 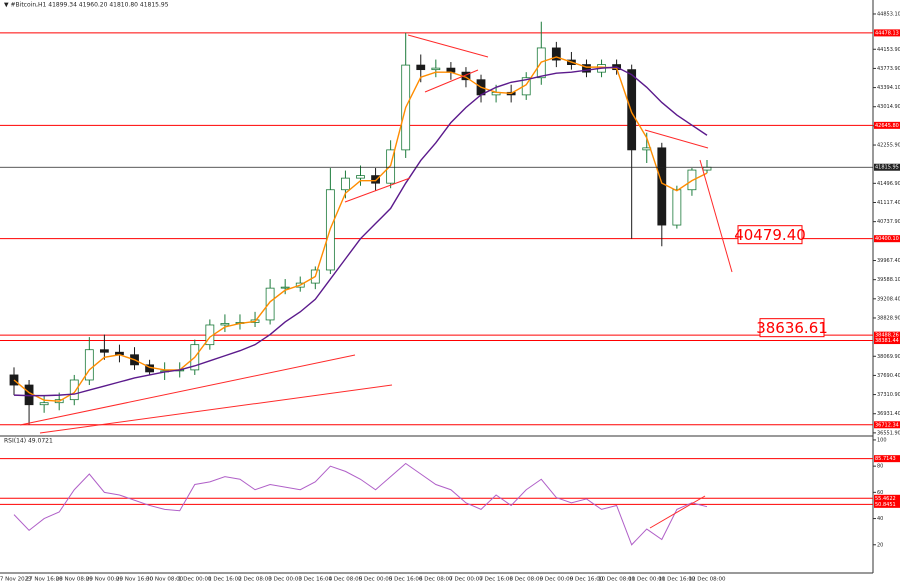 I want to click on x-tick-label: 10 Dec 08:00, so click(x=616, y=580).